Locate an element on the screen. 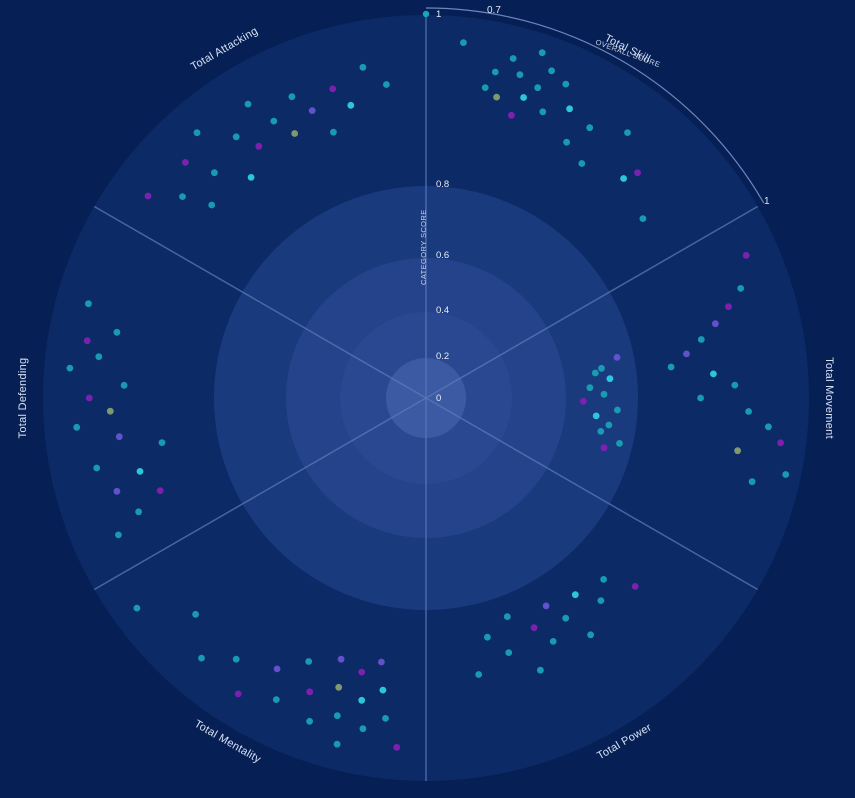 The image size is (855, 798). category-label-4: Total Defending is located at coordinates (23, 398).